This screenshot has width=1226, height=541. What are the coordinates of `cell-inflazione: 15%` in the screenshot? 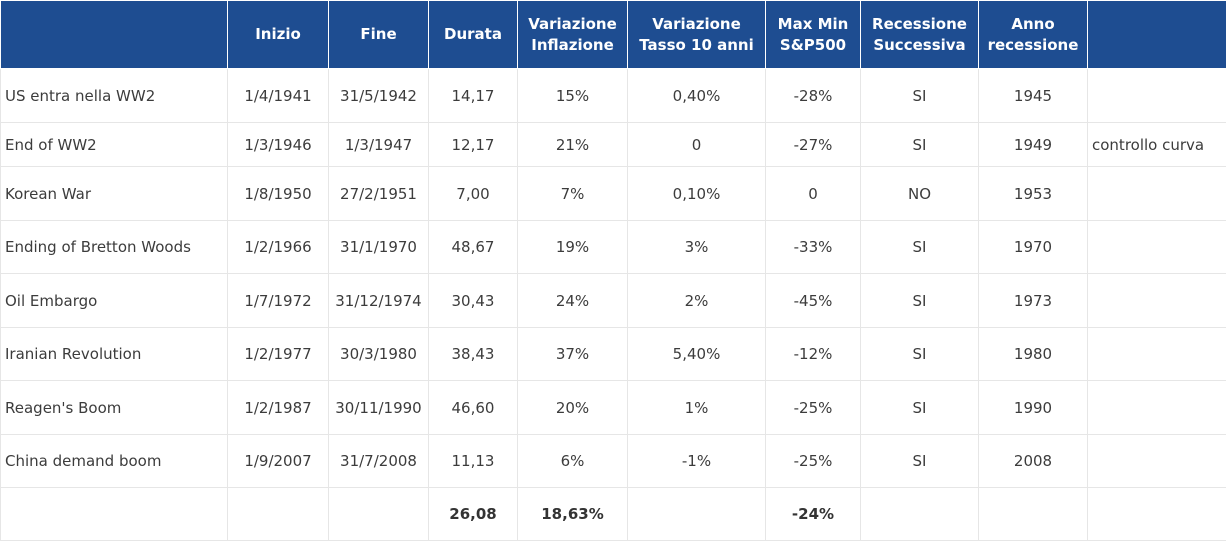 It's located at (573, 96).